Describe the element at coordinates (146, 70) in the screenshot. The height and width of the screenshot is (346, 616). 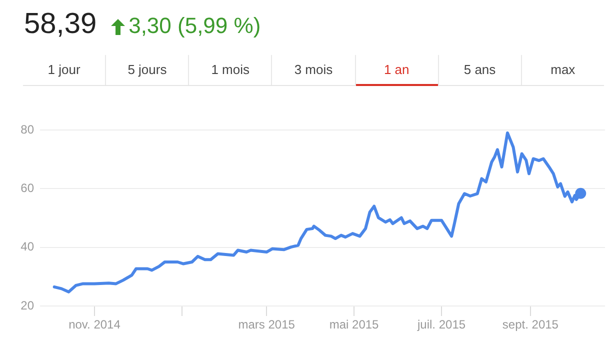
I see `text: 5 jours` at that location.